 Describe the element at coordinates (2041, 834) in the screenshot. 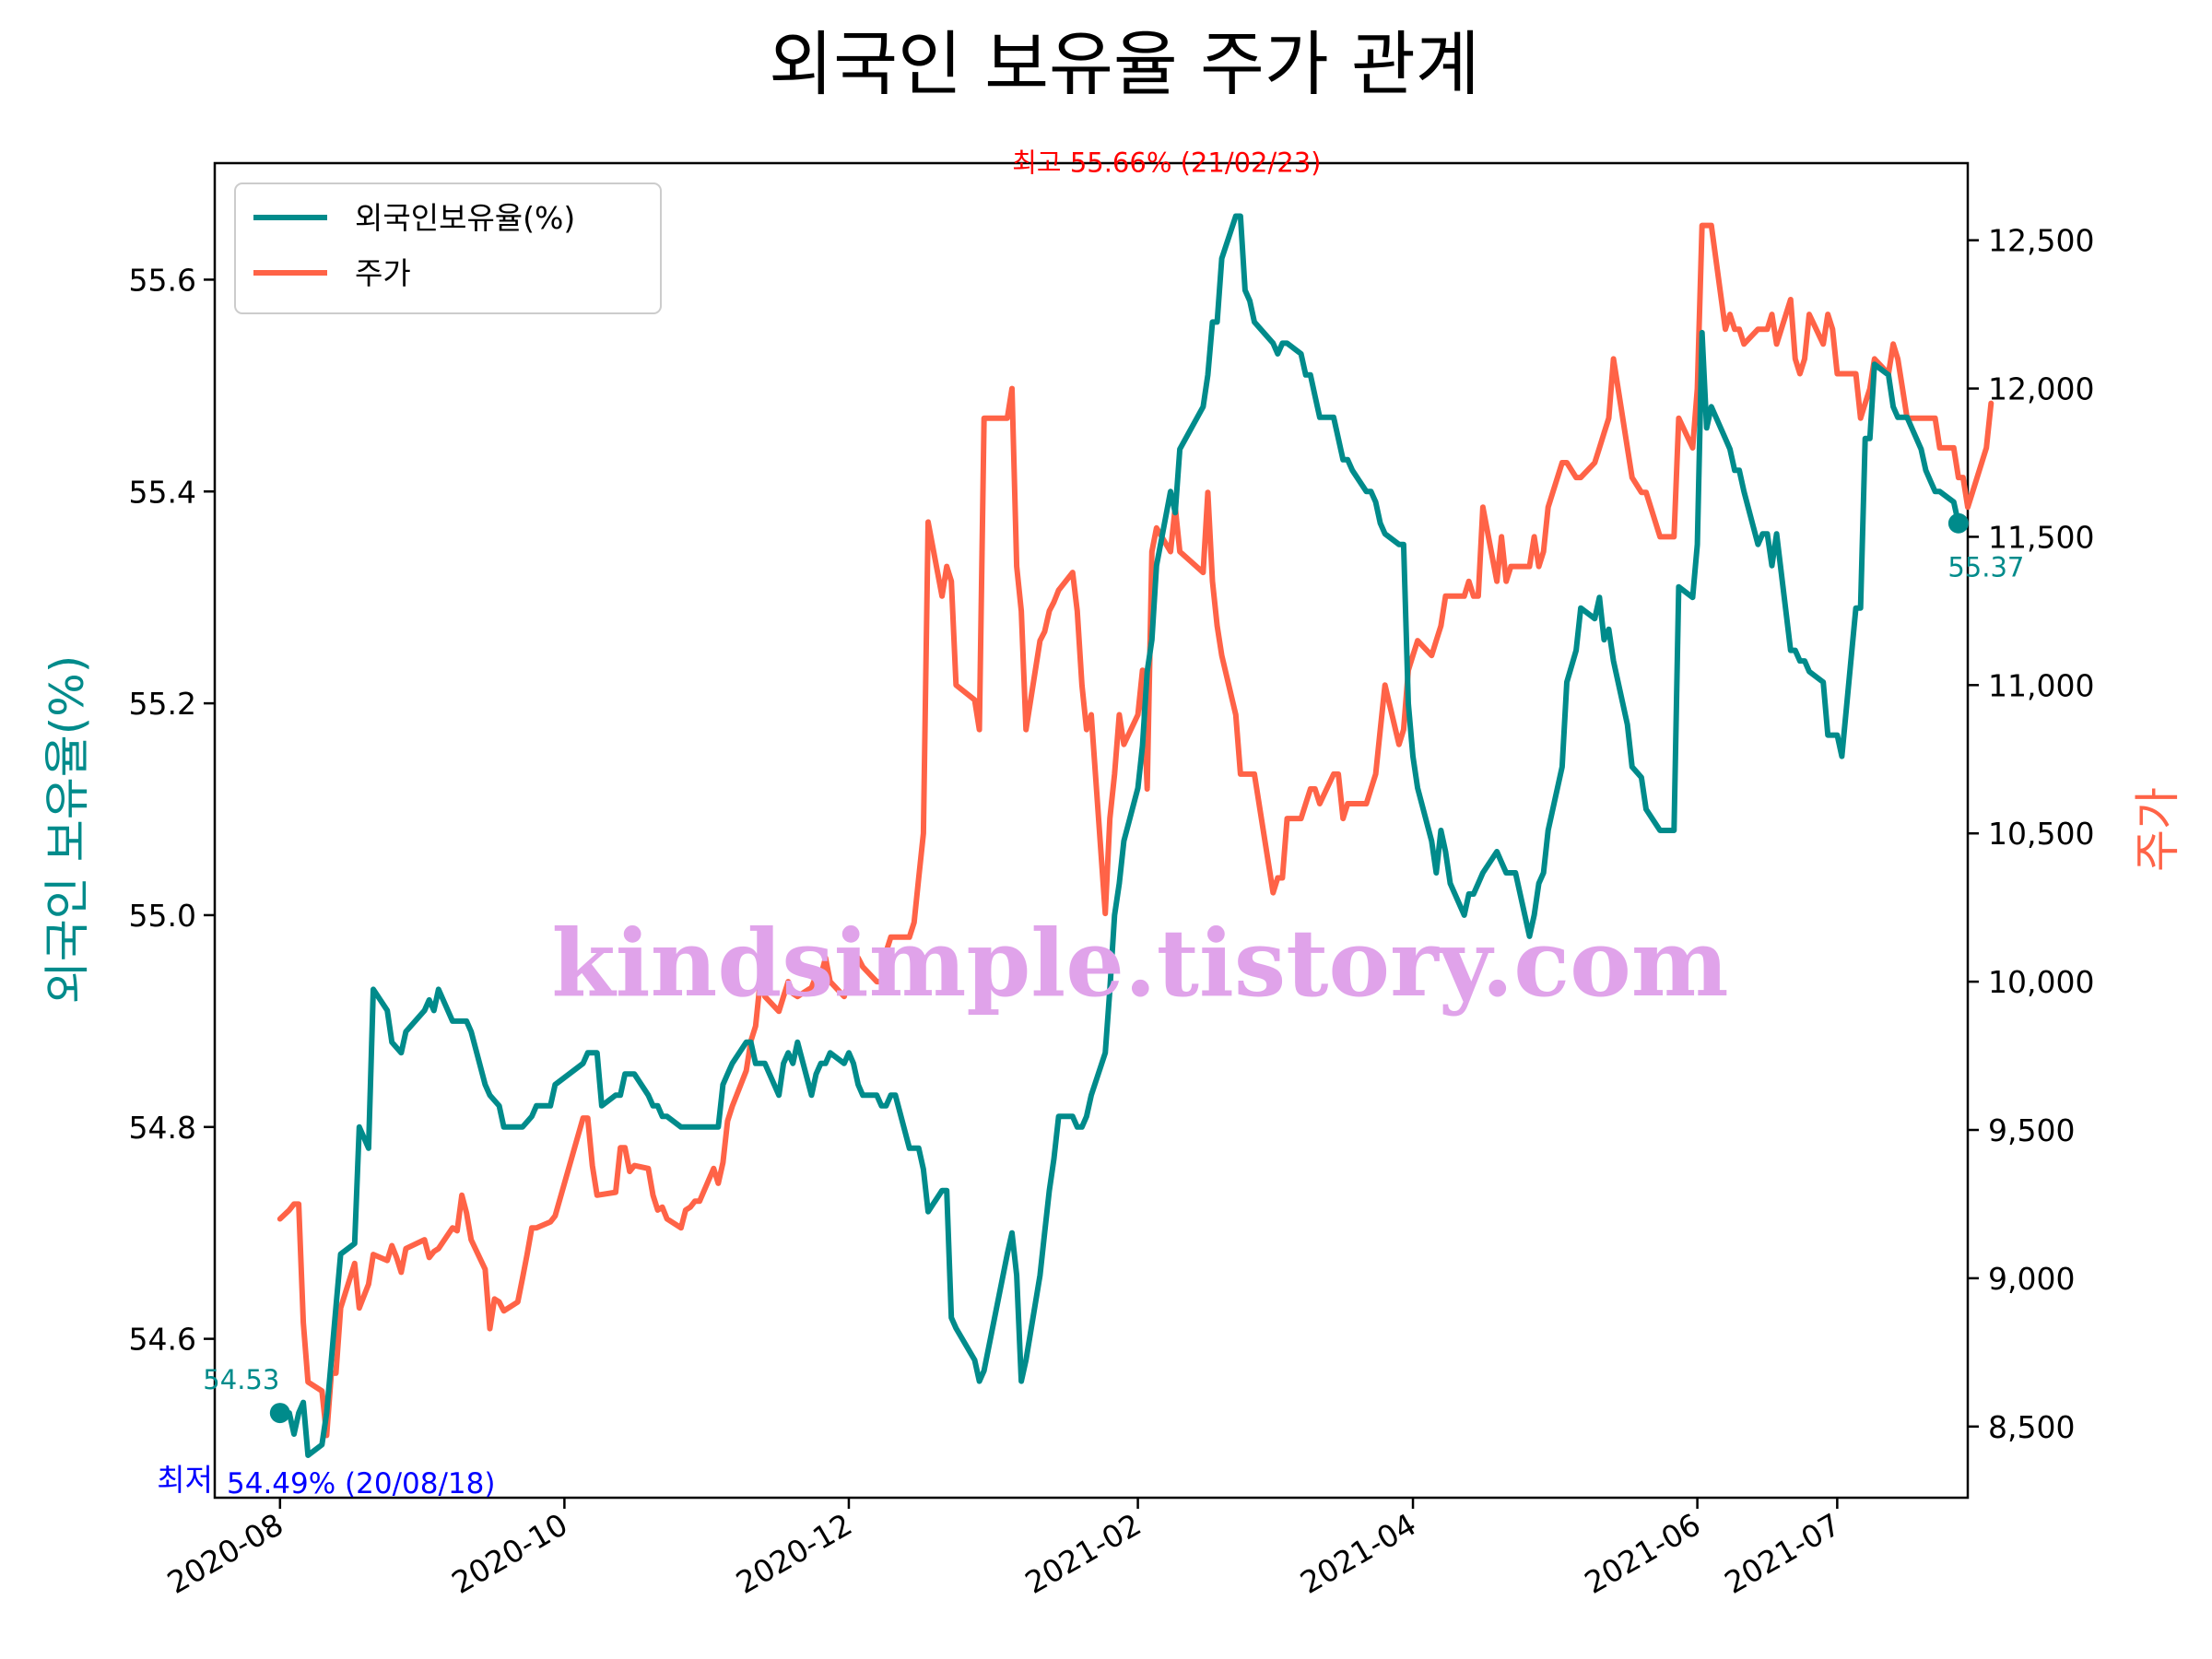

I see `right-tick-label: 10,500` at that location.